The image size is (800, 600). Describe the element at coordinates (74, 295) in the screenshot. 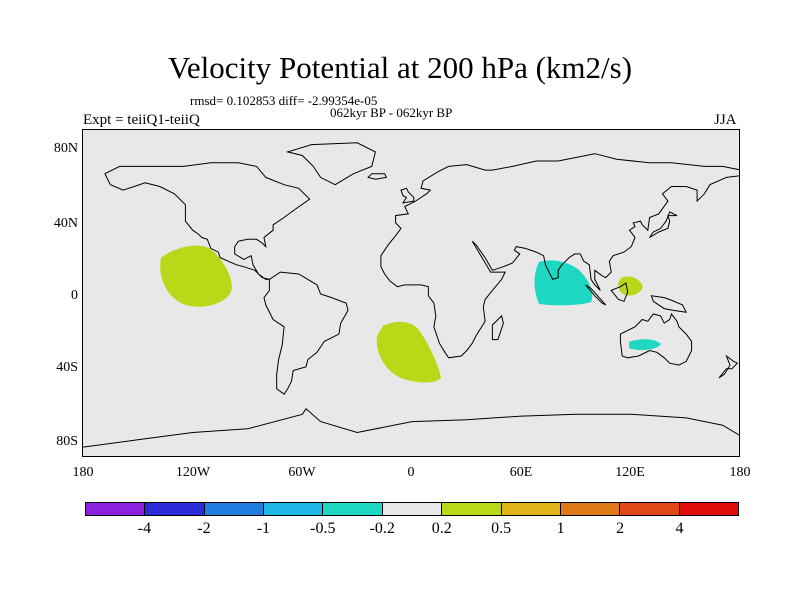

I see `y-tick-0: 0` at that location.